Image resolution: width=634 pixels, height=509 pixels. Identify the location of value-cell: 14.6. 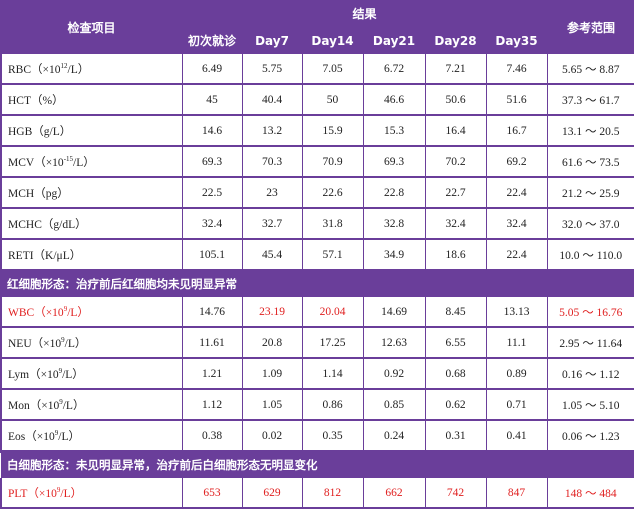
(212, 131).